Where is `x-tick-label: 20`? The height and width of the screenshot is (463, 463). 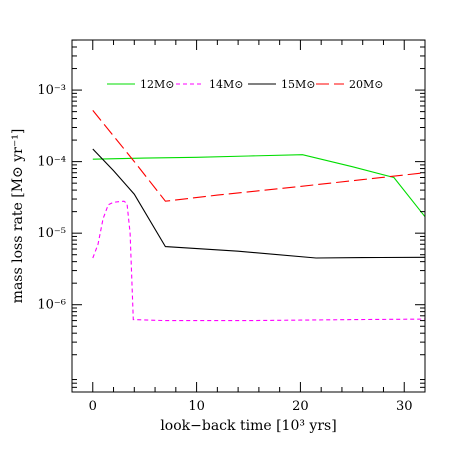 x-tick-label: 20 is located at coordinates (300, 406).